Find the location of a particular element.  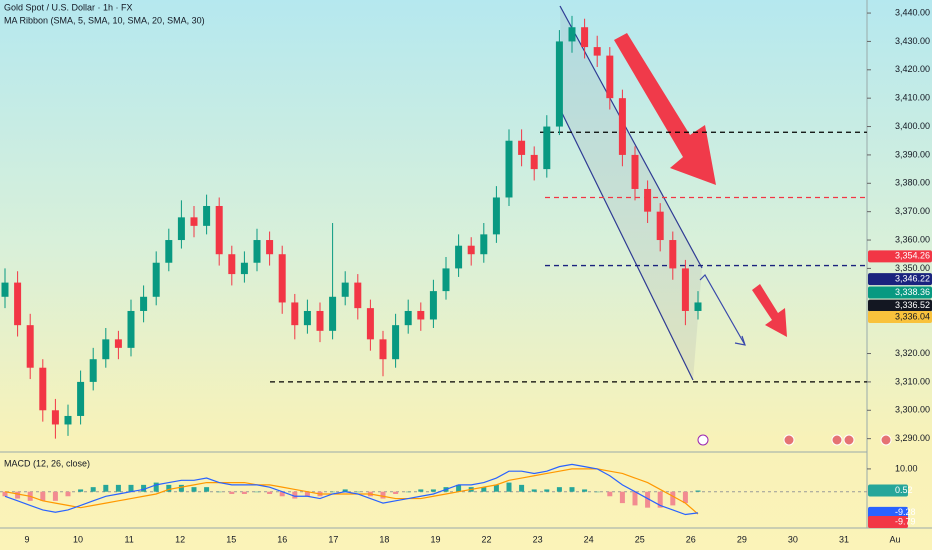

macd-tag-label: 0.52 is located at coordinates (904, 490).